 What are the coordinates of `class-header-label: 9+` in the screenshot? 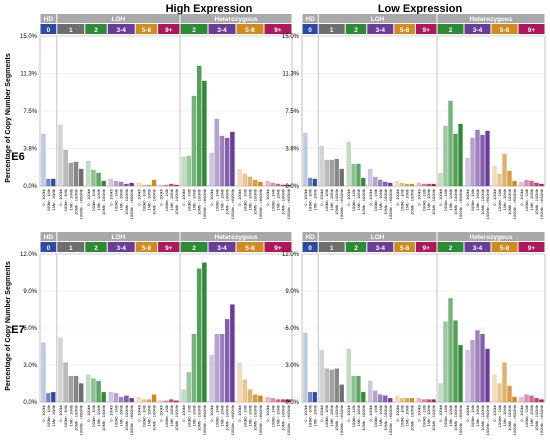 It's located at (169, 248).